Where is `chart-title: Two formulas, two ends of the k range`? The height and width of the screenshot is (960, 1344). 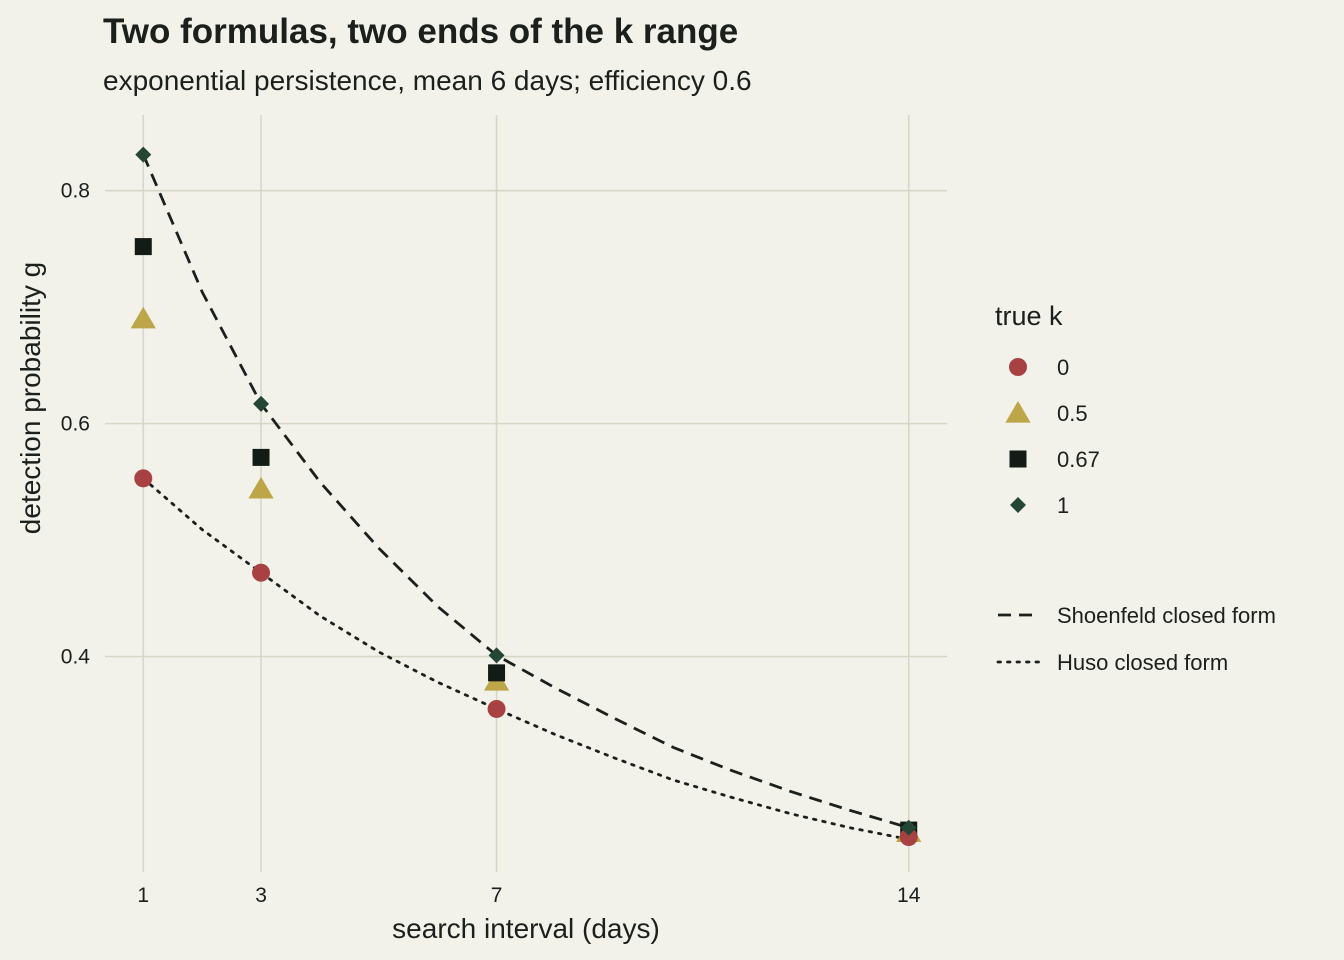
chart-title: Two formulas, two ends of the k range is located at coordinates (420, 31).